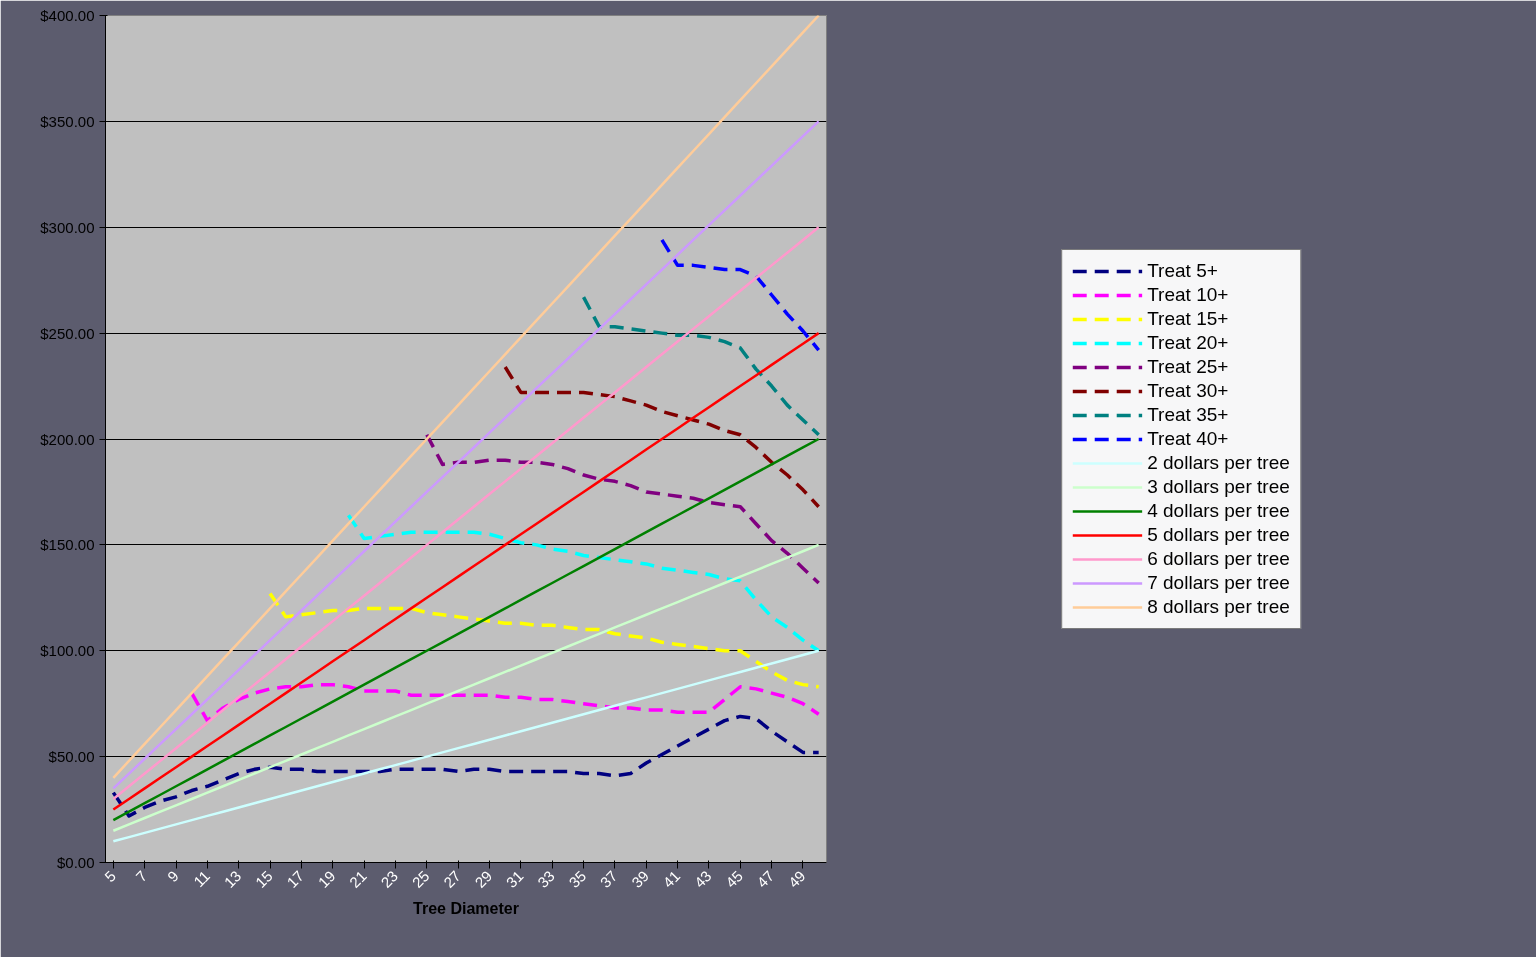 The height and width of the screenshot is (957, 1536). What do you see at coordinates (1188, 294) in the screenshot?
I see `legend-label: Treat 10+` at bounding box center [1188, 294].